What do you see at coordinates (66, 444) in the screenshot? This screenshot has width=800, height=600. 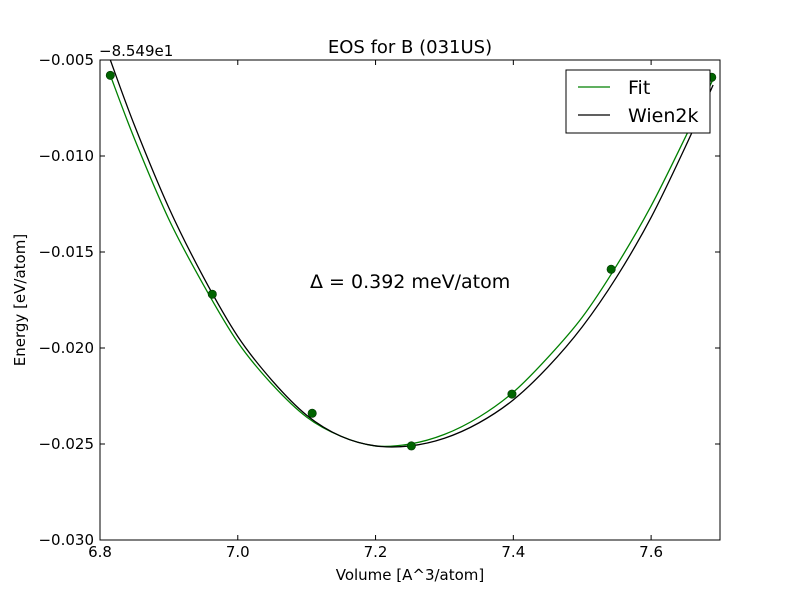 I see `y-tick-label: −0.025` at bounding box center [66, 444].